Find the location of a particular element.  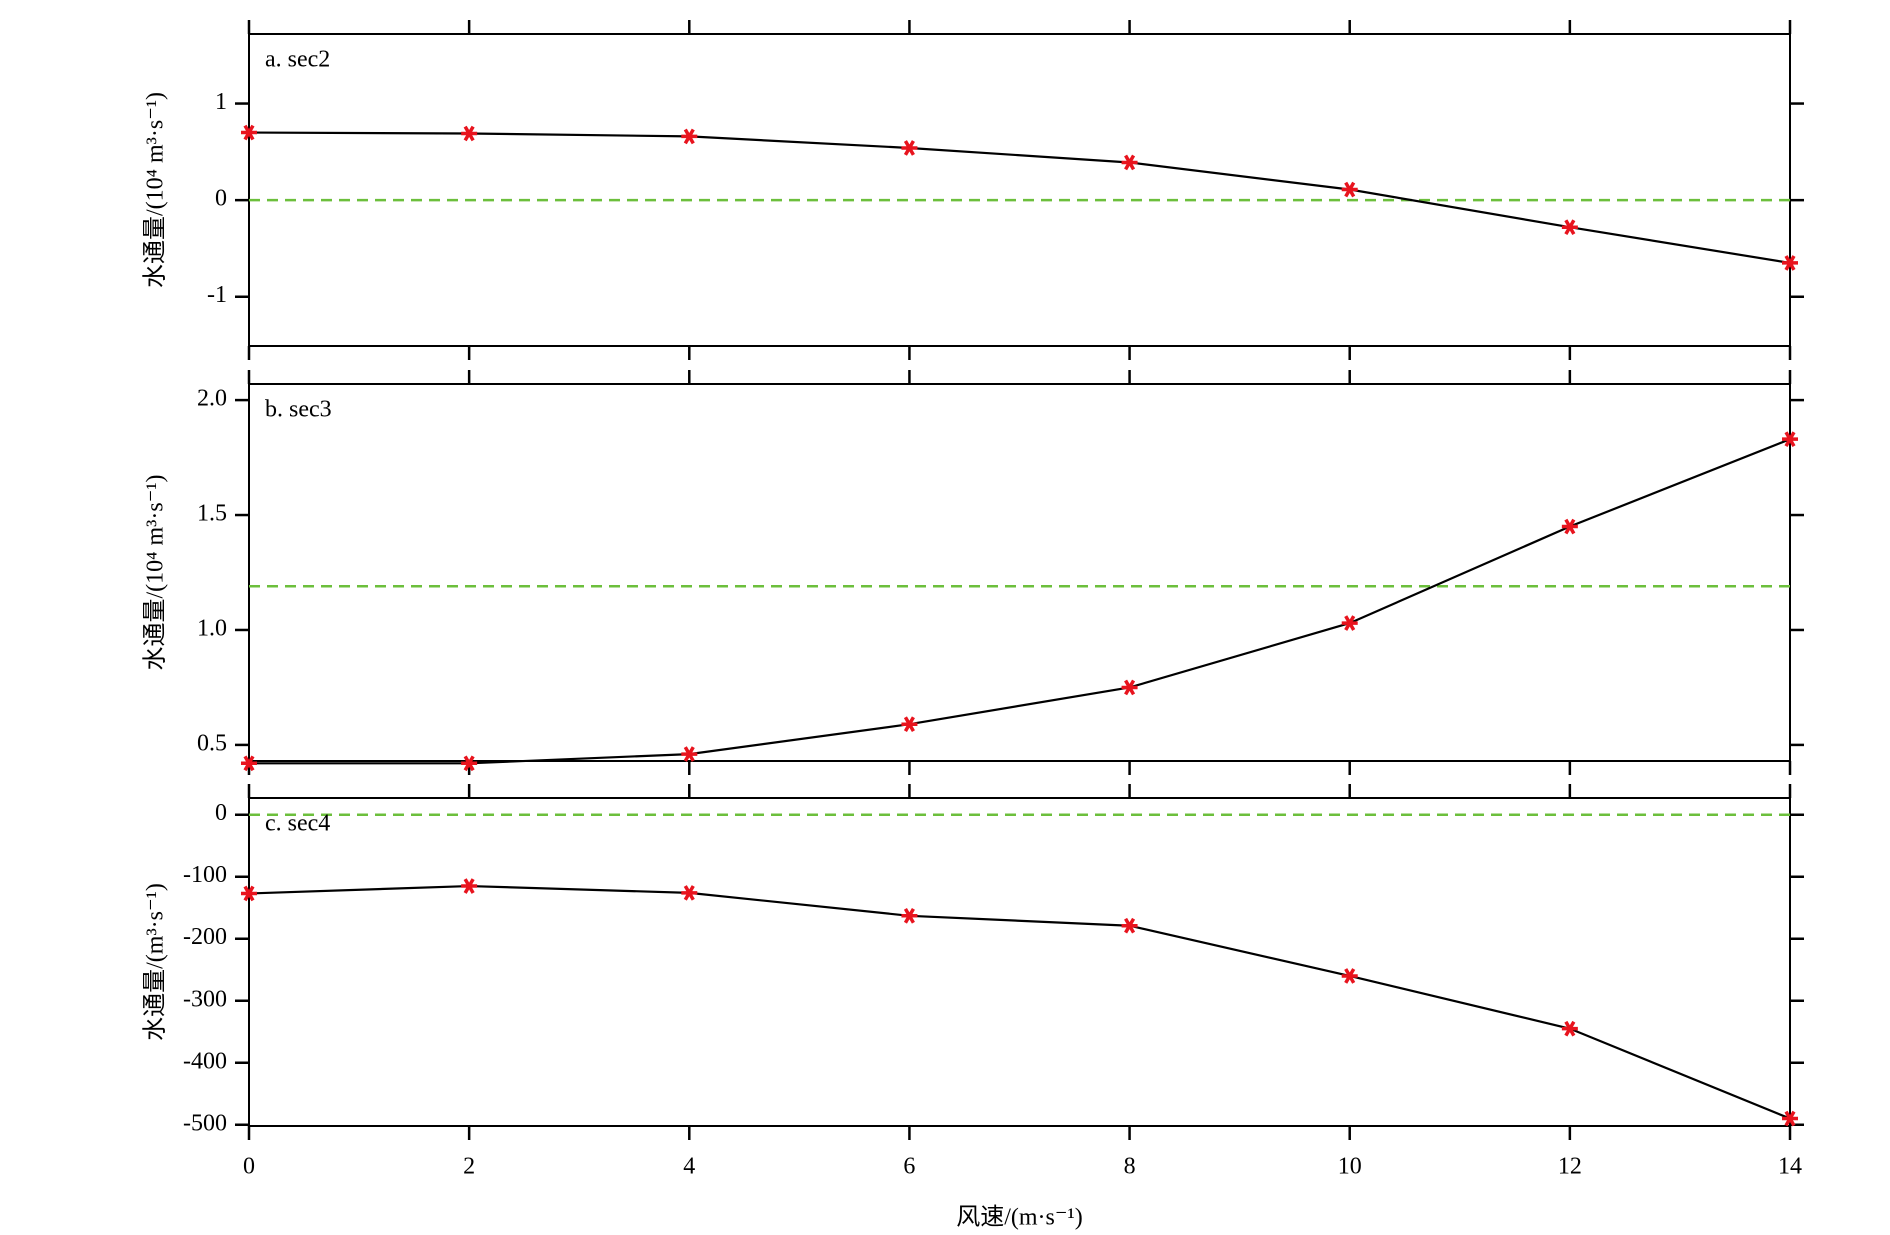

y-tick-label: -1 is located at coordinates (217, 295).